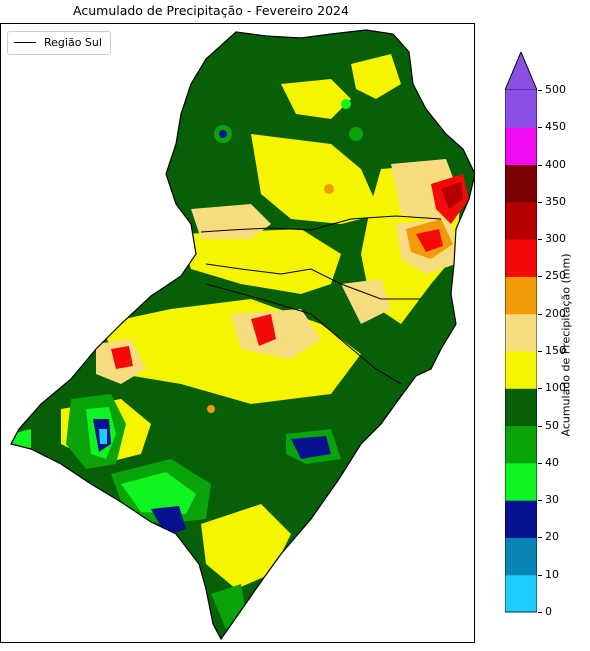 The width and height of the screenshot is (590, 651). What do you see at coordinates (555, 127) in the screenshot?
I see `colorbar-tick-label: 450` at bounding box center [555, 127].